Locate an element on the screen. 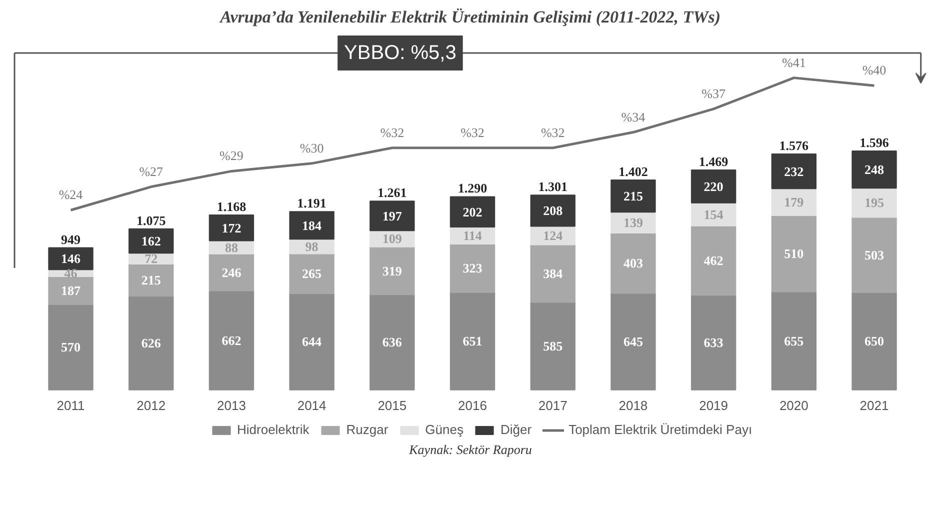  data-label: 197 is located at coordinates (392, 216).